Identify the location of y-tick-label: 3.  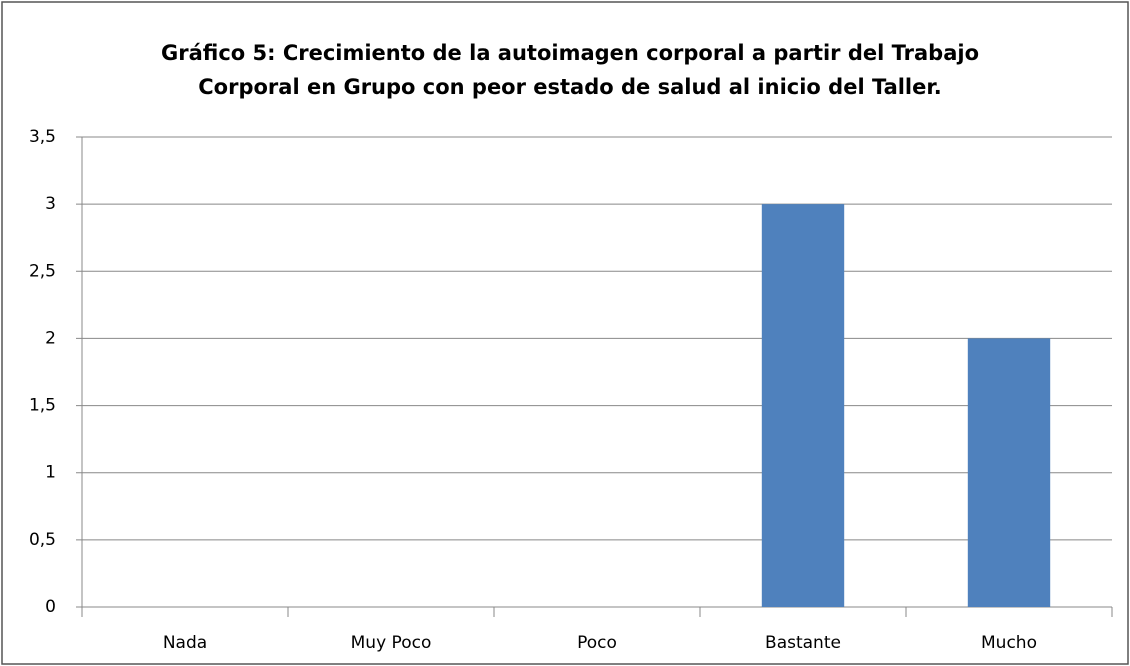
(50, 204).